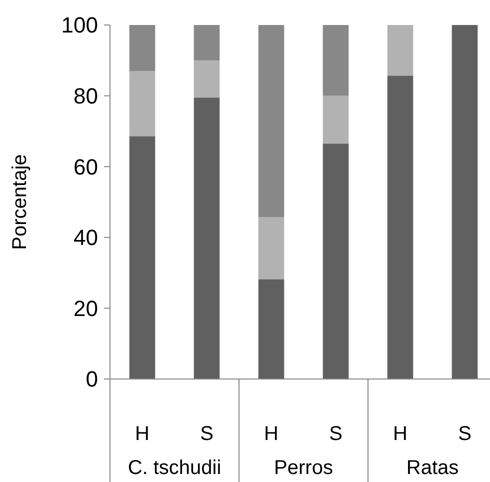 Image resolution: width=490 pixels, height=482 pixels. I want to click on y-tick-label: 40, so click(86, 237).